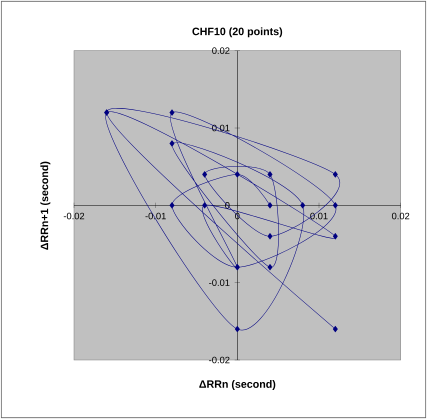 This screenshot has width=427, height=419. What do you see at coordinates (219, 360) in the screenshot?
I see `y-tick-label: -0.02` at bounding box center [219, 360].